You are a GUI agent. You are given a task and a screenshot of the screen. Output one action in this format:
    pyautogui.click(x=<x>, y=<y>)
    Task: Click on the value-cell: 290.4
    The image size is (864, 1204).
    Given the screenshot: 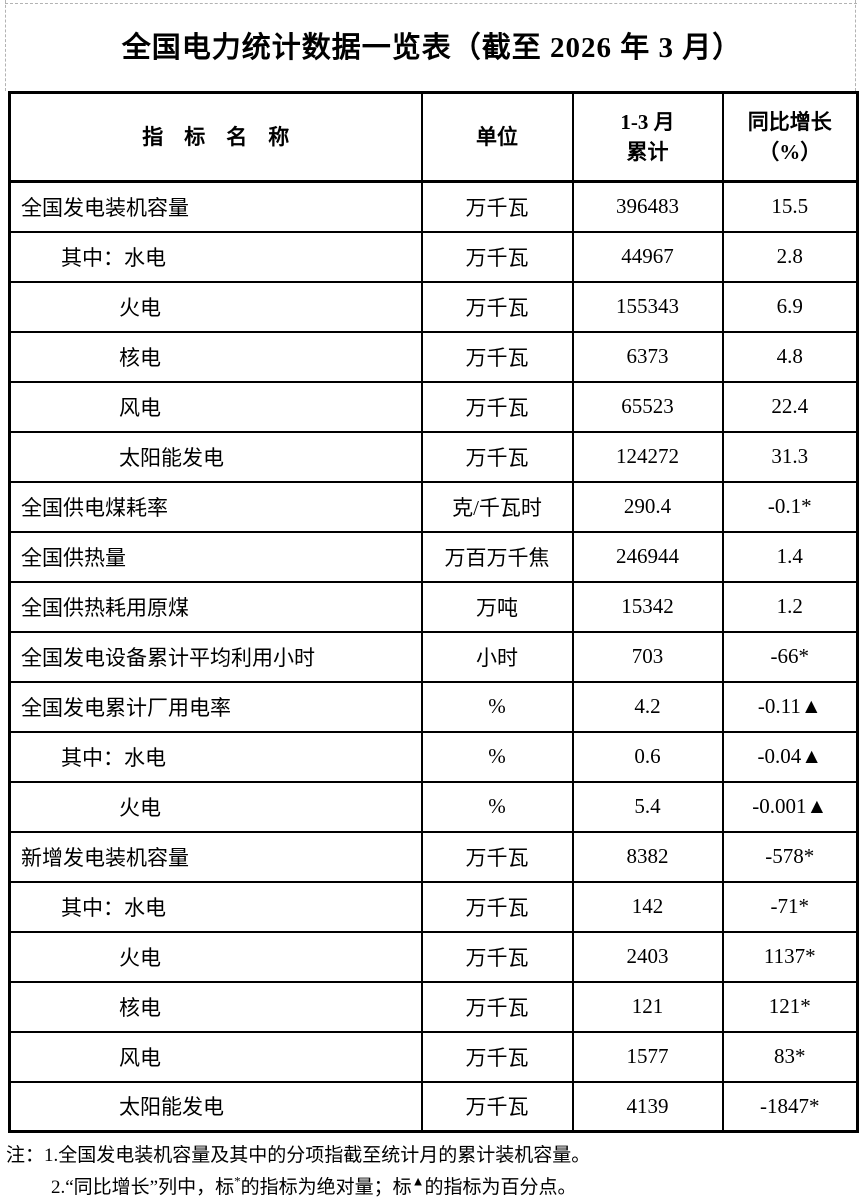 What is the action you would take?
    pyautogui.click(x=647, y=506)
    